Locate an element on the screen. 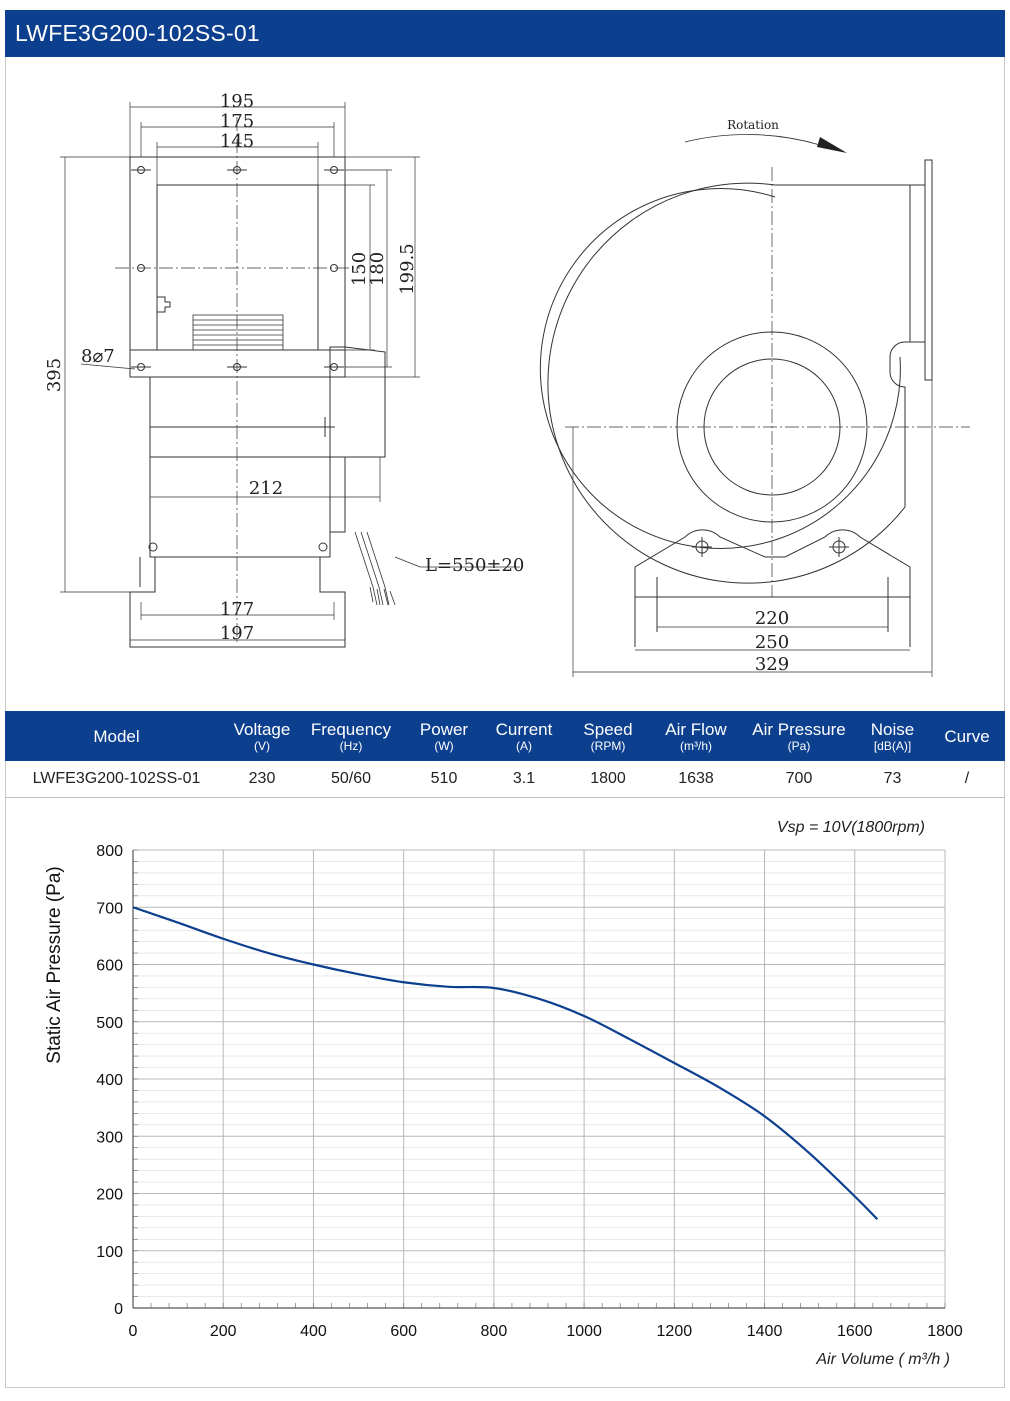 This screenshot has height=1401, width=1010. base-bracket is located at coordinates (772, 588).